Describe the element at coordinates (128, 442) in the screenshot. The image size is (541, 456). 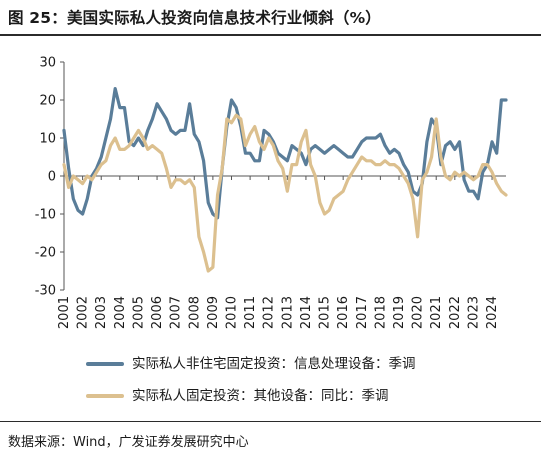
I see `source-note: 数据来源：Wind，广发证券发展研究中心` at that location.